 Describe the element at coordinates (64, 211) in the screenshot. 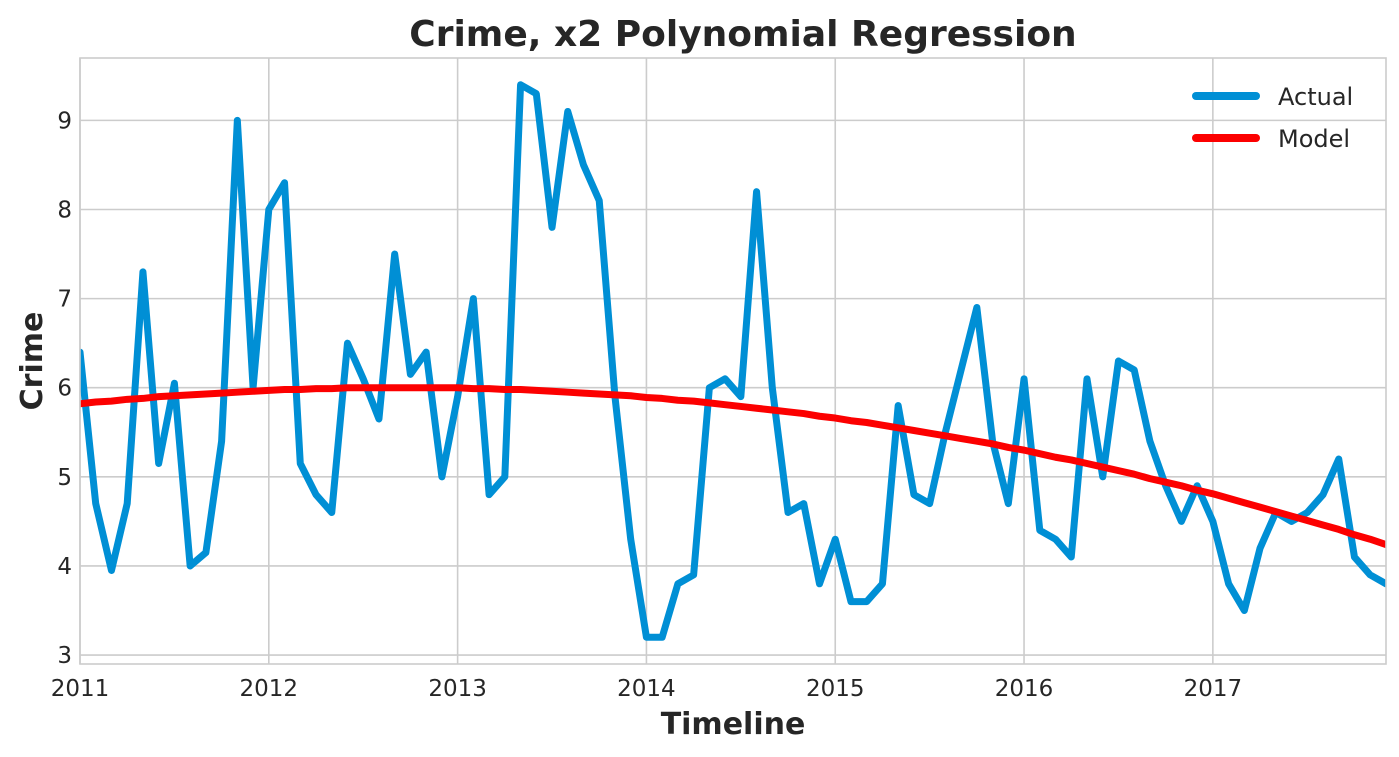

I see `y-tick-label: 8` at that location.